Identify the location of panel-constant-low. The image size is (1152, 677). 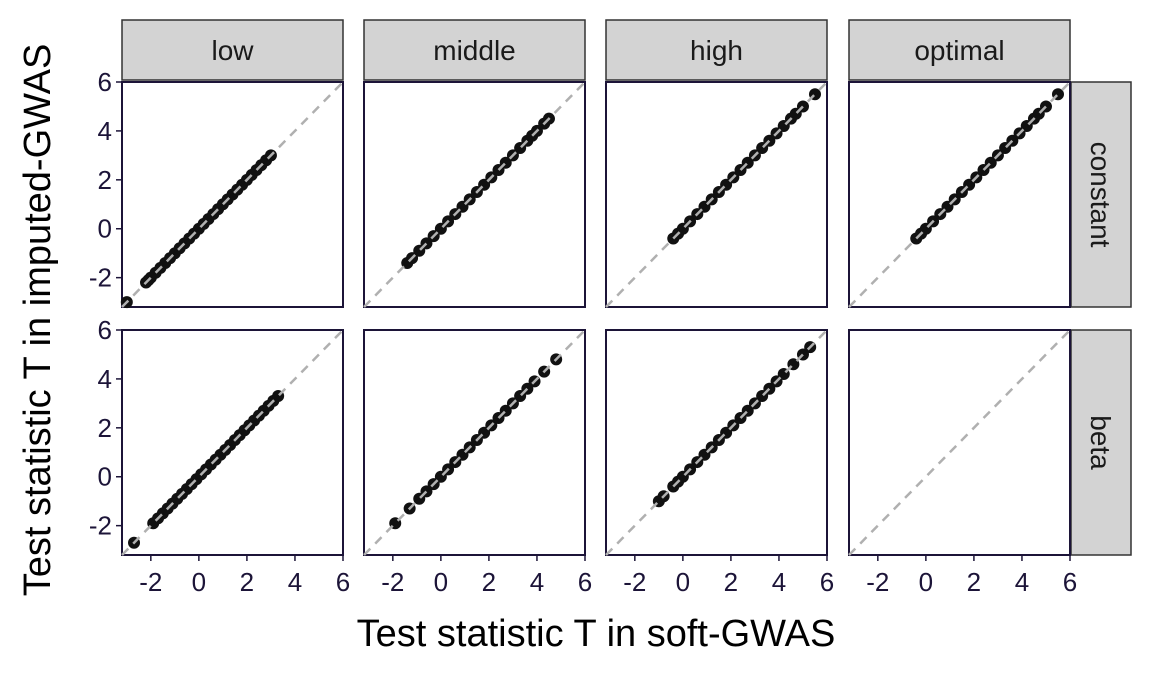
(232, 195).